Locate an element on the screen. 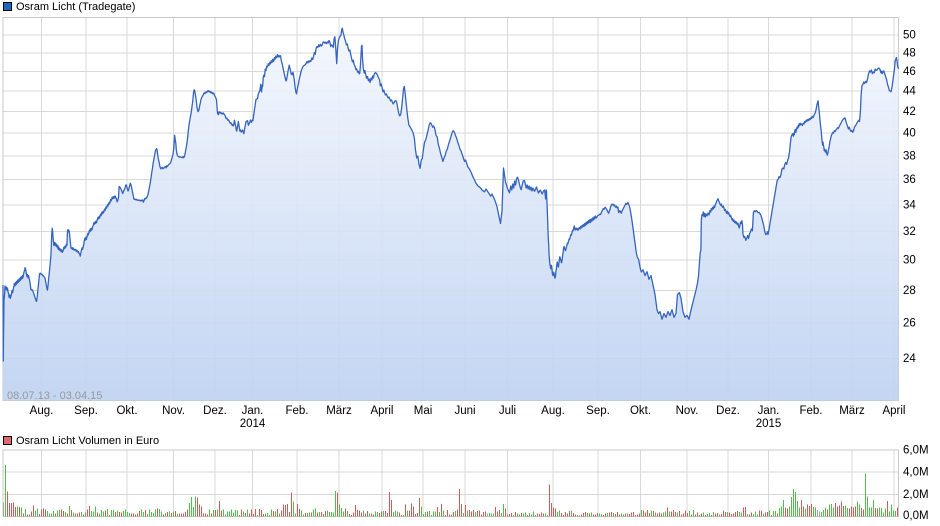 The image size is (940, 526). svg-text: Juni is located at coordinates (464, 411).